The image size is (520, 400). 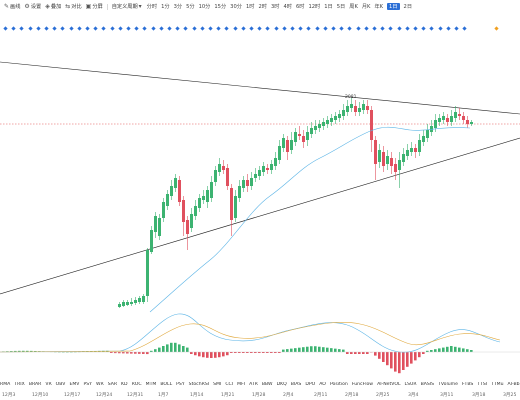 I want to click on timeframe-button: 5日, so click(x=341, y=7).